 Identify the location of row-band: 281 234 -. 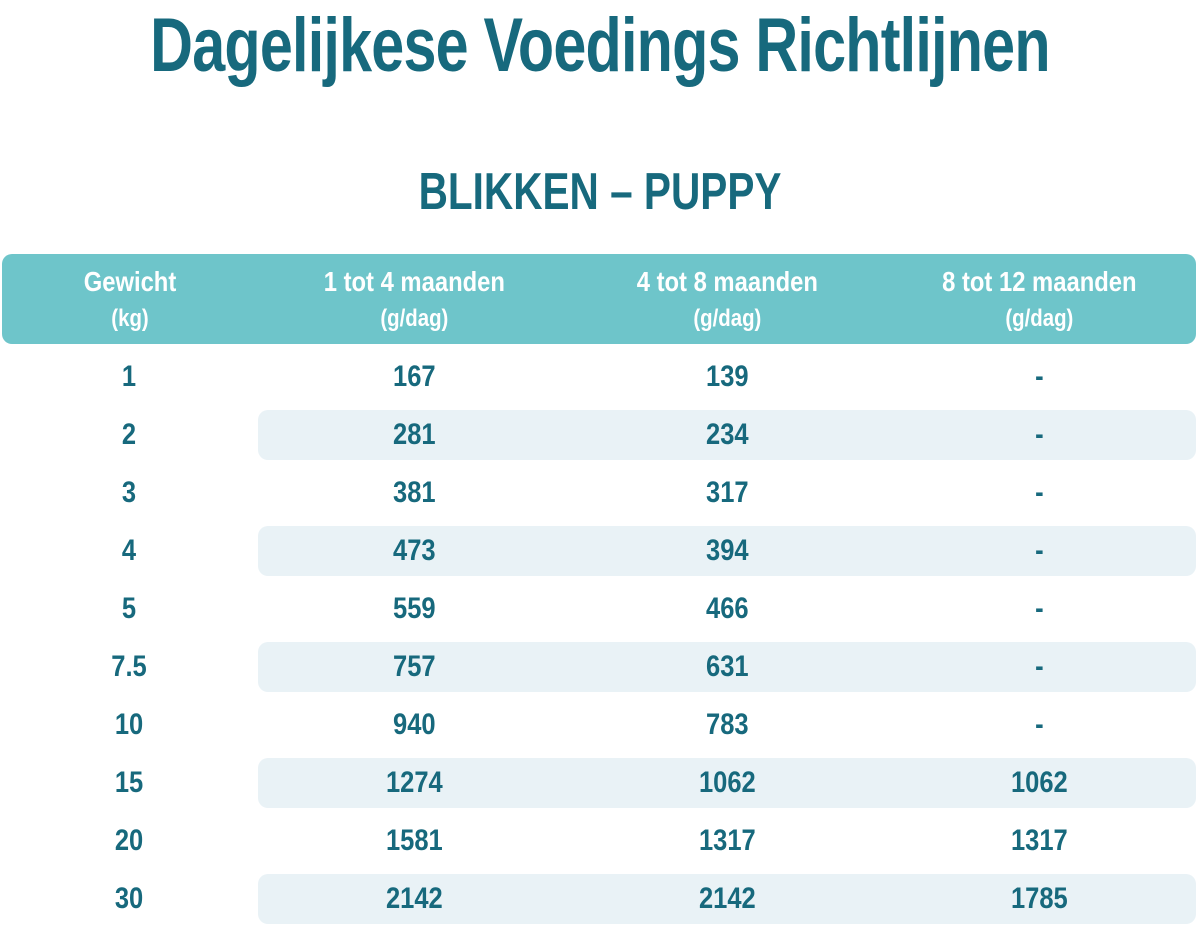
(727, 435).